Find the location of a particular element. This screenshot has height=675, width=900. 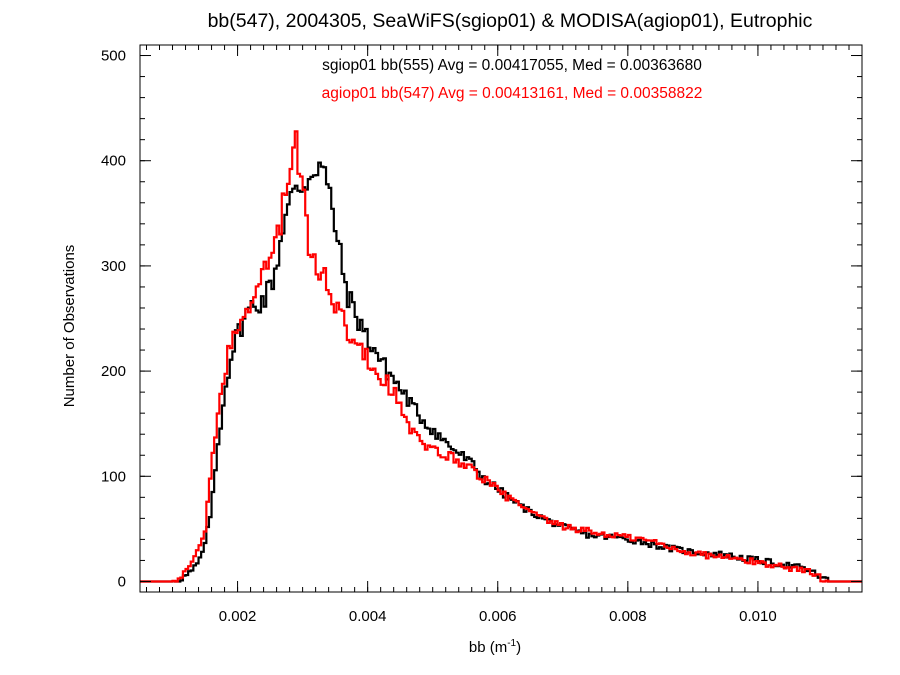

y-tick-label: 200 is located at coordinates (113, 371).